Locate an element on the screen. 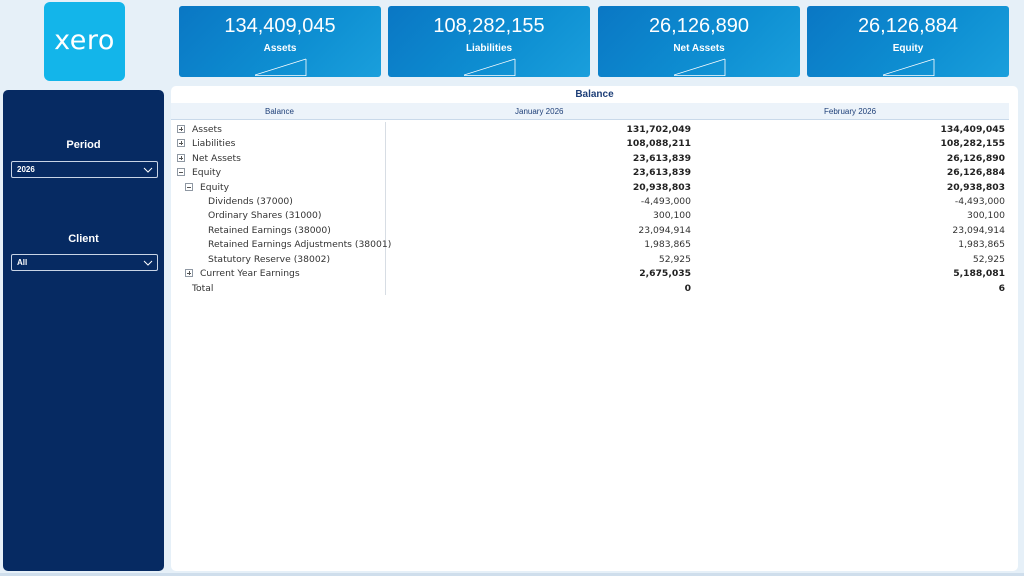 This screenshot has width=1024, height=576. table-title: Balance is located at coordinates (594, 94).